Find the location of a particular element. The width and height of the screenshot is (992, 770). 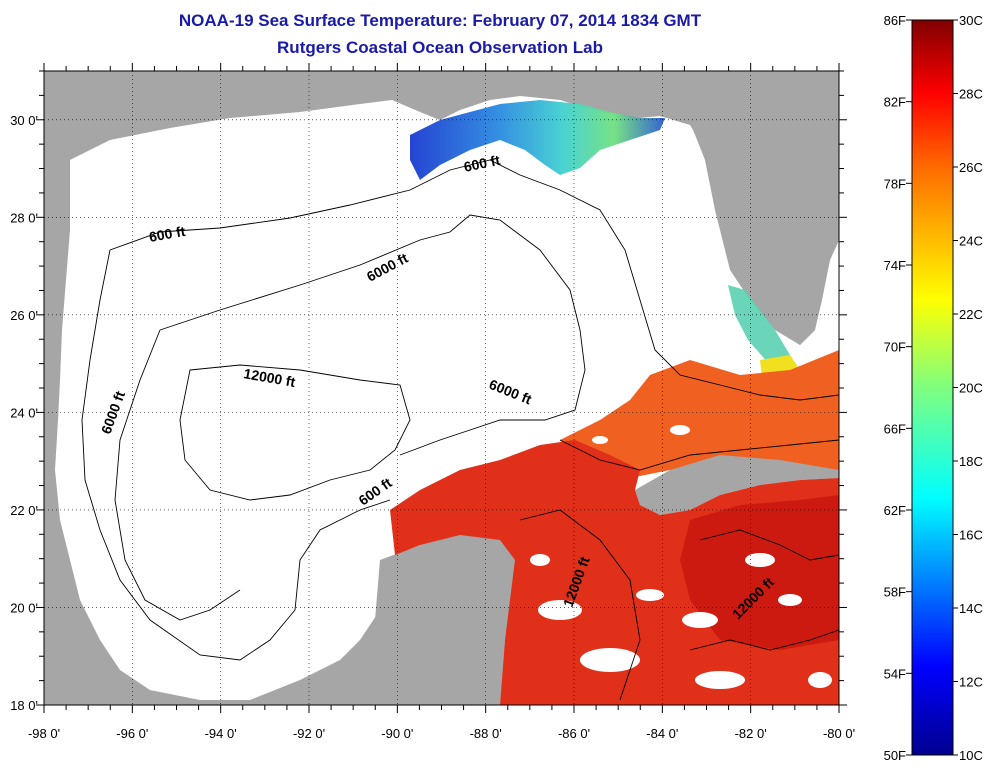

sst-hot-core is located at coordinates (759, 572).